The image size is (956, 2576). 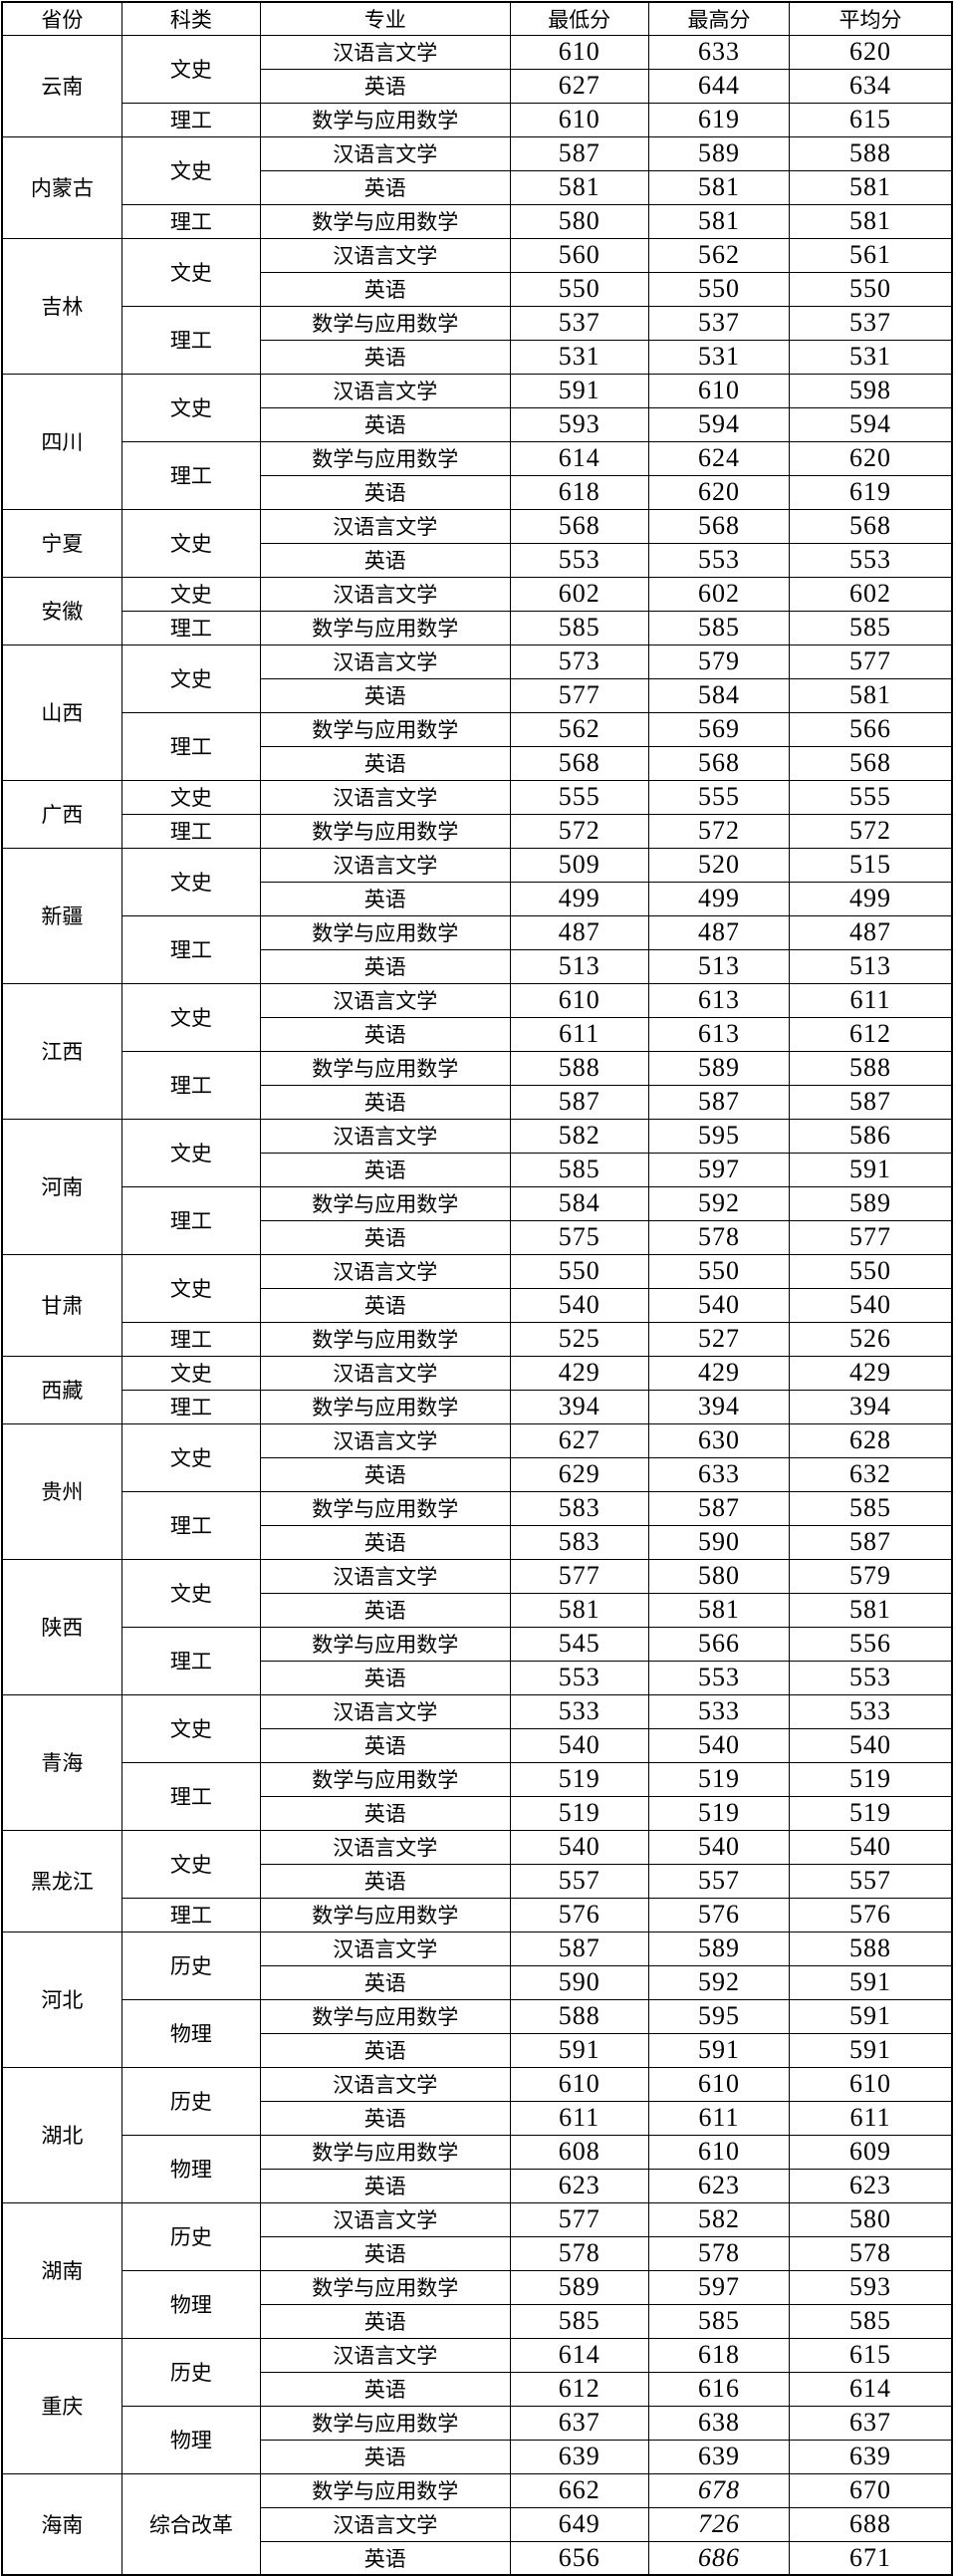 I want to click on min-score-cell: 525, so click(x=579, y=1339).